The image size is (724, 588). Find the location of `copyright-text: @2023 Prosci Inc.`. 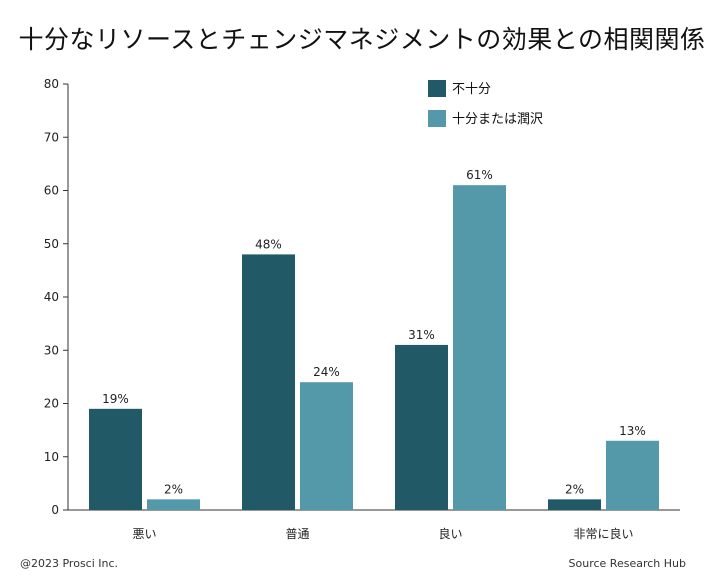

copyright-text: @2023 Prosci Inc. is located at coordinates (69, 563).